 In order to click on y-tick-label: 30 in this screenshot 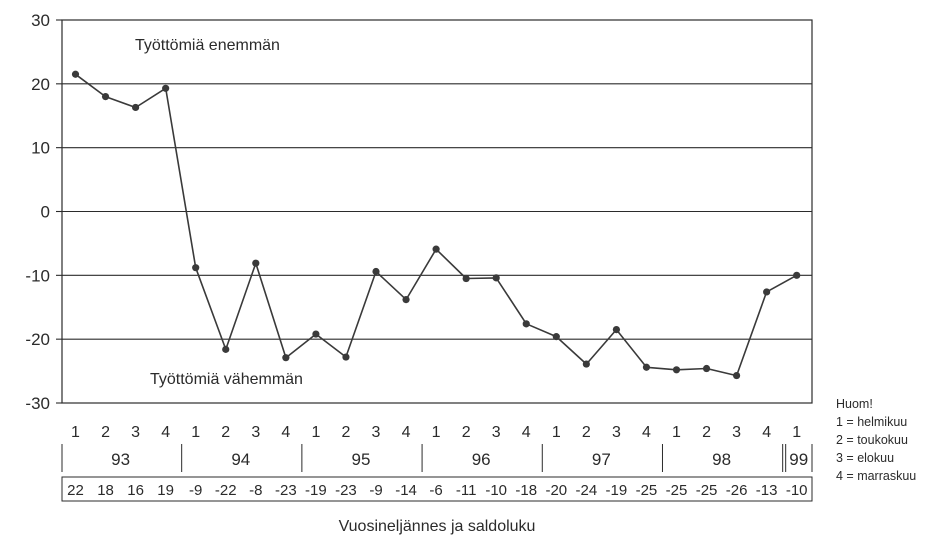, I will do `click(40, 20)`.